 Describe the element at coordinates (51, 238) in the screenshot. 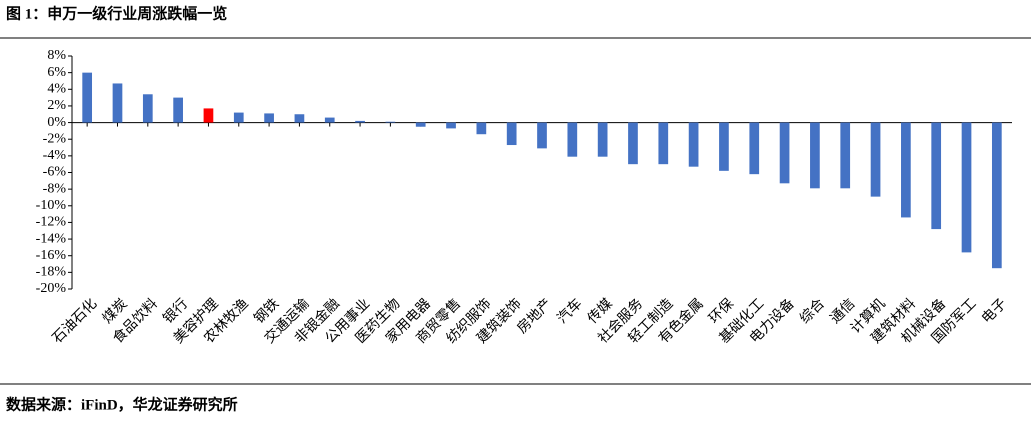

I see `y-tick-label: -14%` at that location.